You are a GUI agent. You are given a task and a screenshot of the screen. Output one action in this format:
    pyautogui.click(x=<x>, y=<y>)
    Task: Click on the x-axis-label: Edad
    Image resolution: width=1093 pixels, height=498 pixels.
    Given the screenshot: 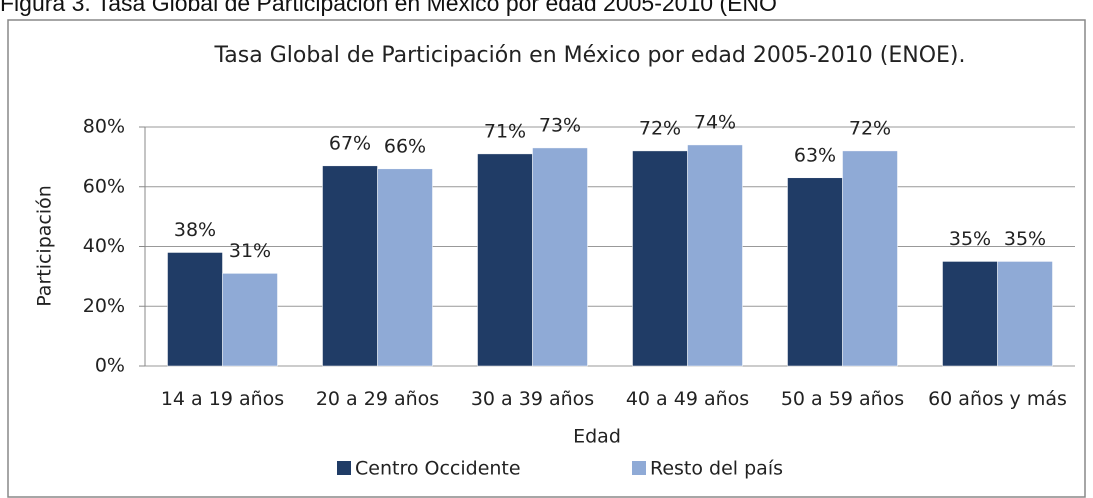 What is the action you would take?
    pyautogui.click(x=597, y=437)
    